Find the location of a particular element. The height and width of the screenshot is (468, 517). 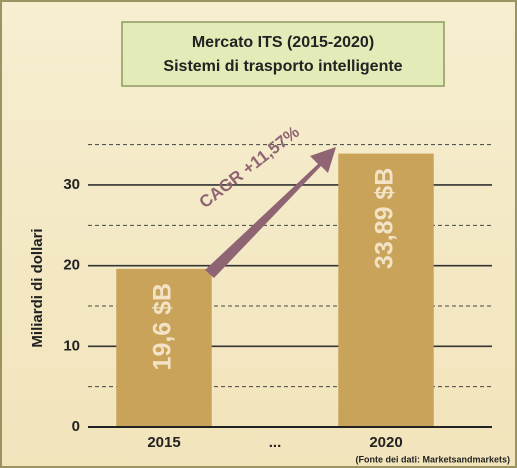

y-tick-label: 0 is located at coordinates (76, 426).